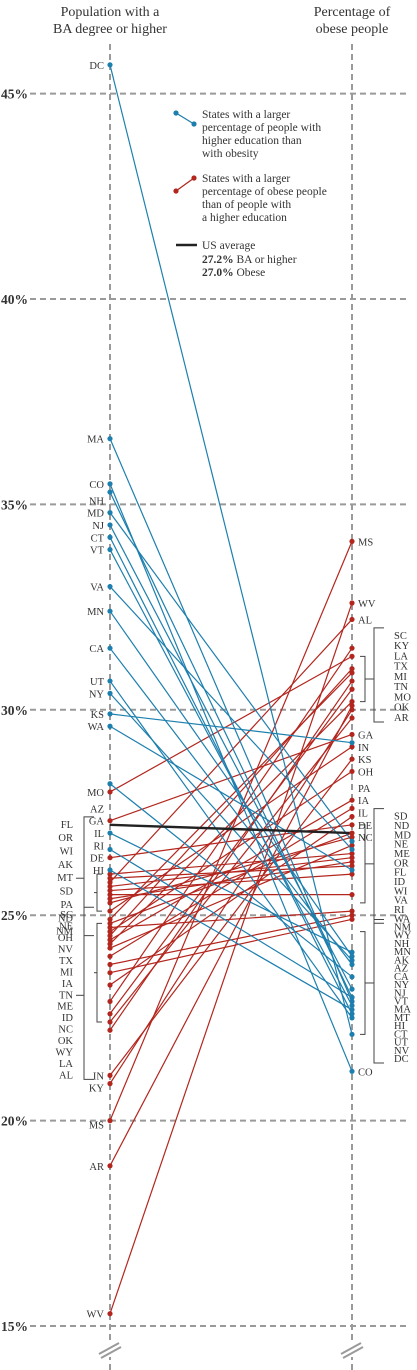 This screenshot has height=1370, width=417. Describe the element at coordinates (98, 715) in the screenshot. I see `left-state-label: KS` at that location.